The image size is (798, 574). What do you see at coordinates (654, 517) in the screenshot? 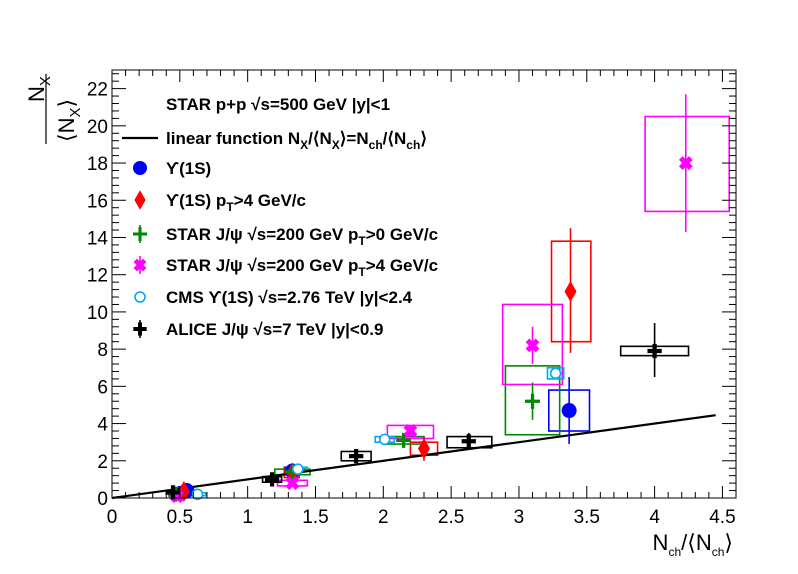
I see `x-tick-label: 4` at bounding box center [654, 517].